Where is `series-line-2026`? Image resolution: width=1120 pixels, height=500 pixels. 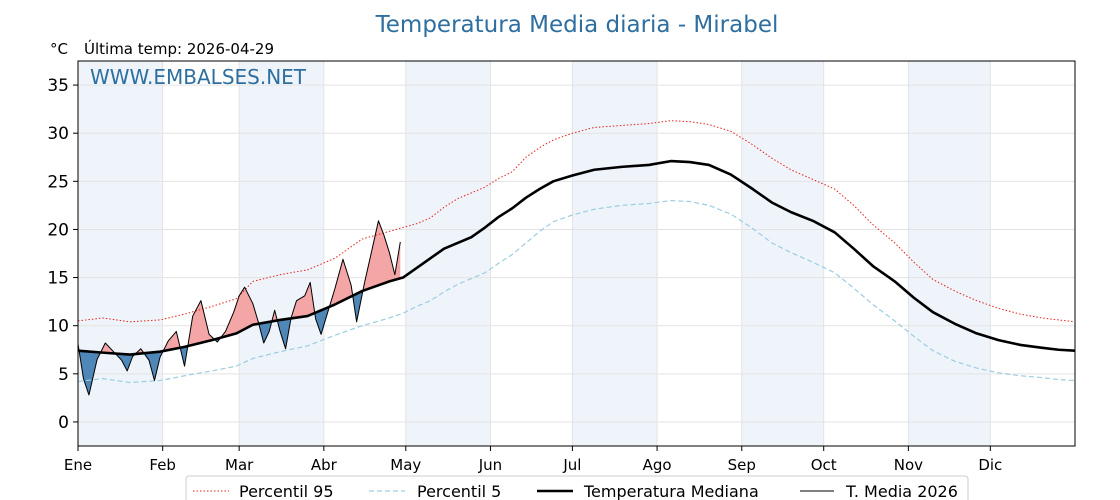 series-line-2026 is located at coordinates (239, 308).